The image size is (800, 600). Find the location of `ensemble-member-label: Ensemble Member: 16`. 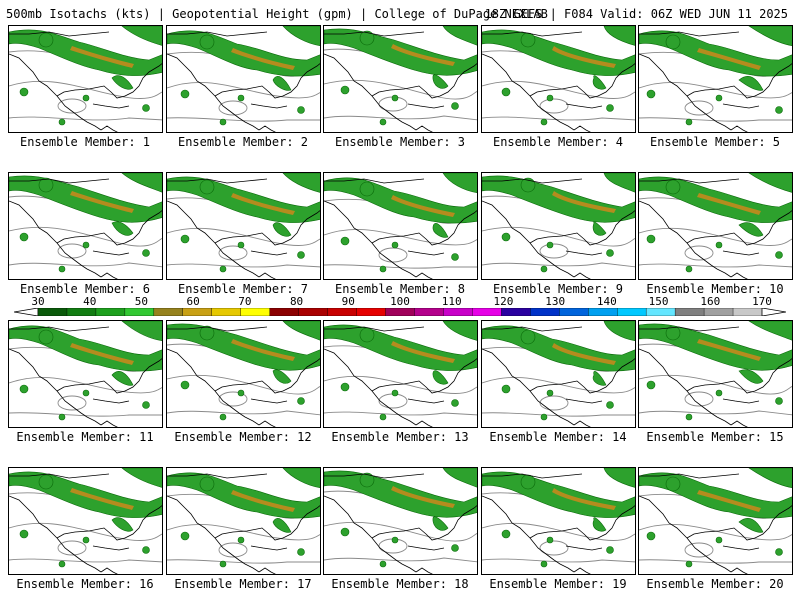

ensemble-member-label: Ensemble Member: 16 is located at coordinates (85, 584).